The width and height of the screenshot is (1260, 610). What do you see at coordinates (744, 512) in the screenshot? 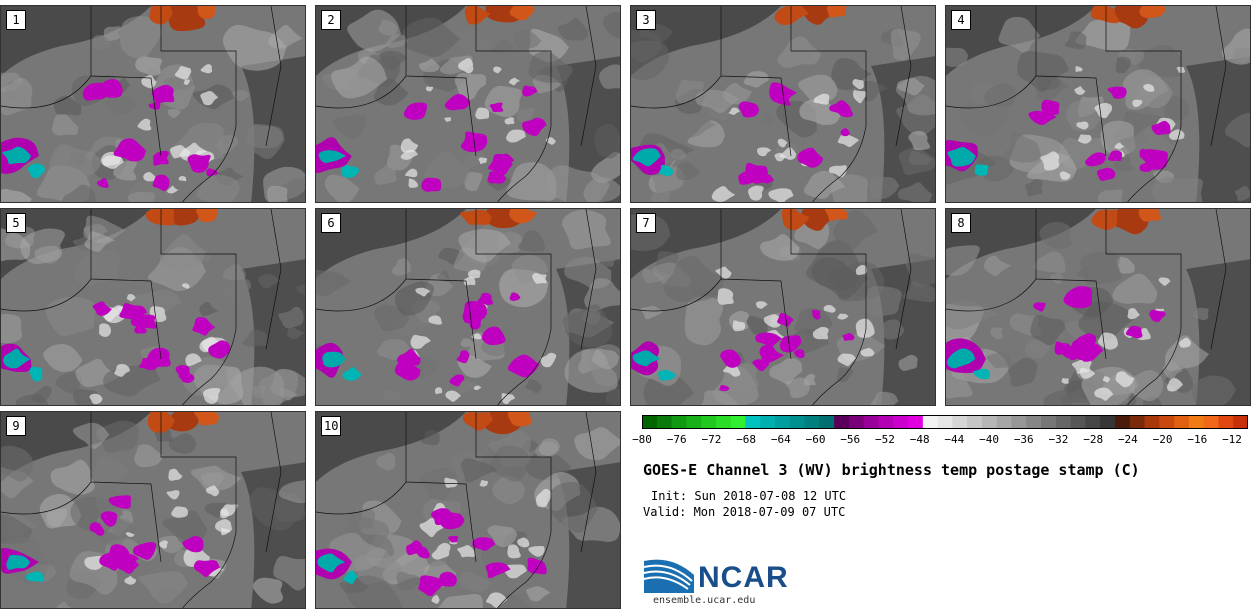
I see `valid-time: Valid: Mon 2018-07-09 07 UTC` at bounding box center [744, 512].